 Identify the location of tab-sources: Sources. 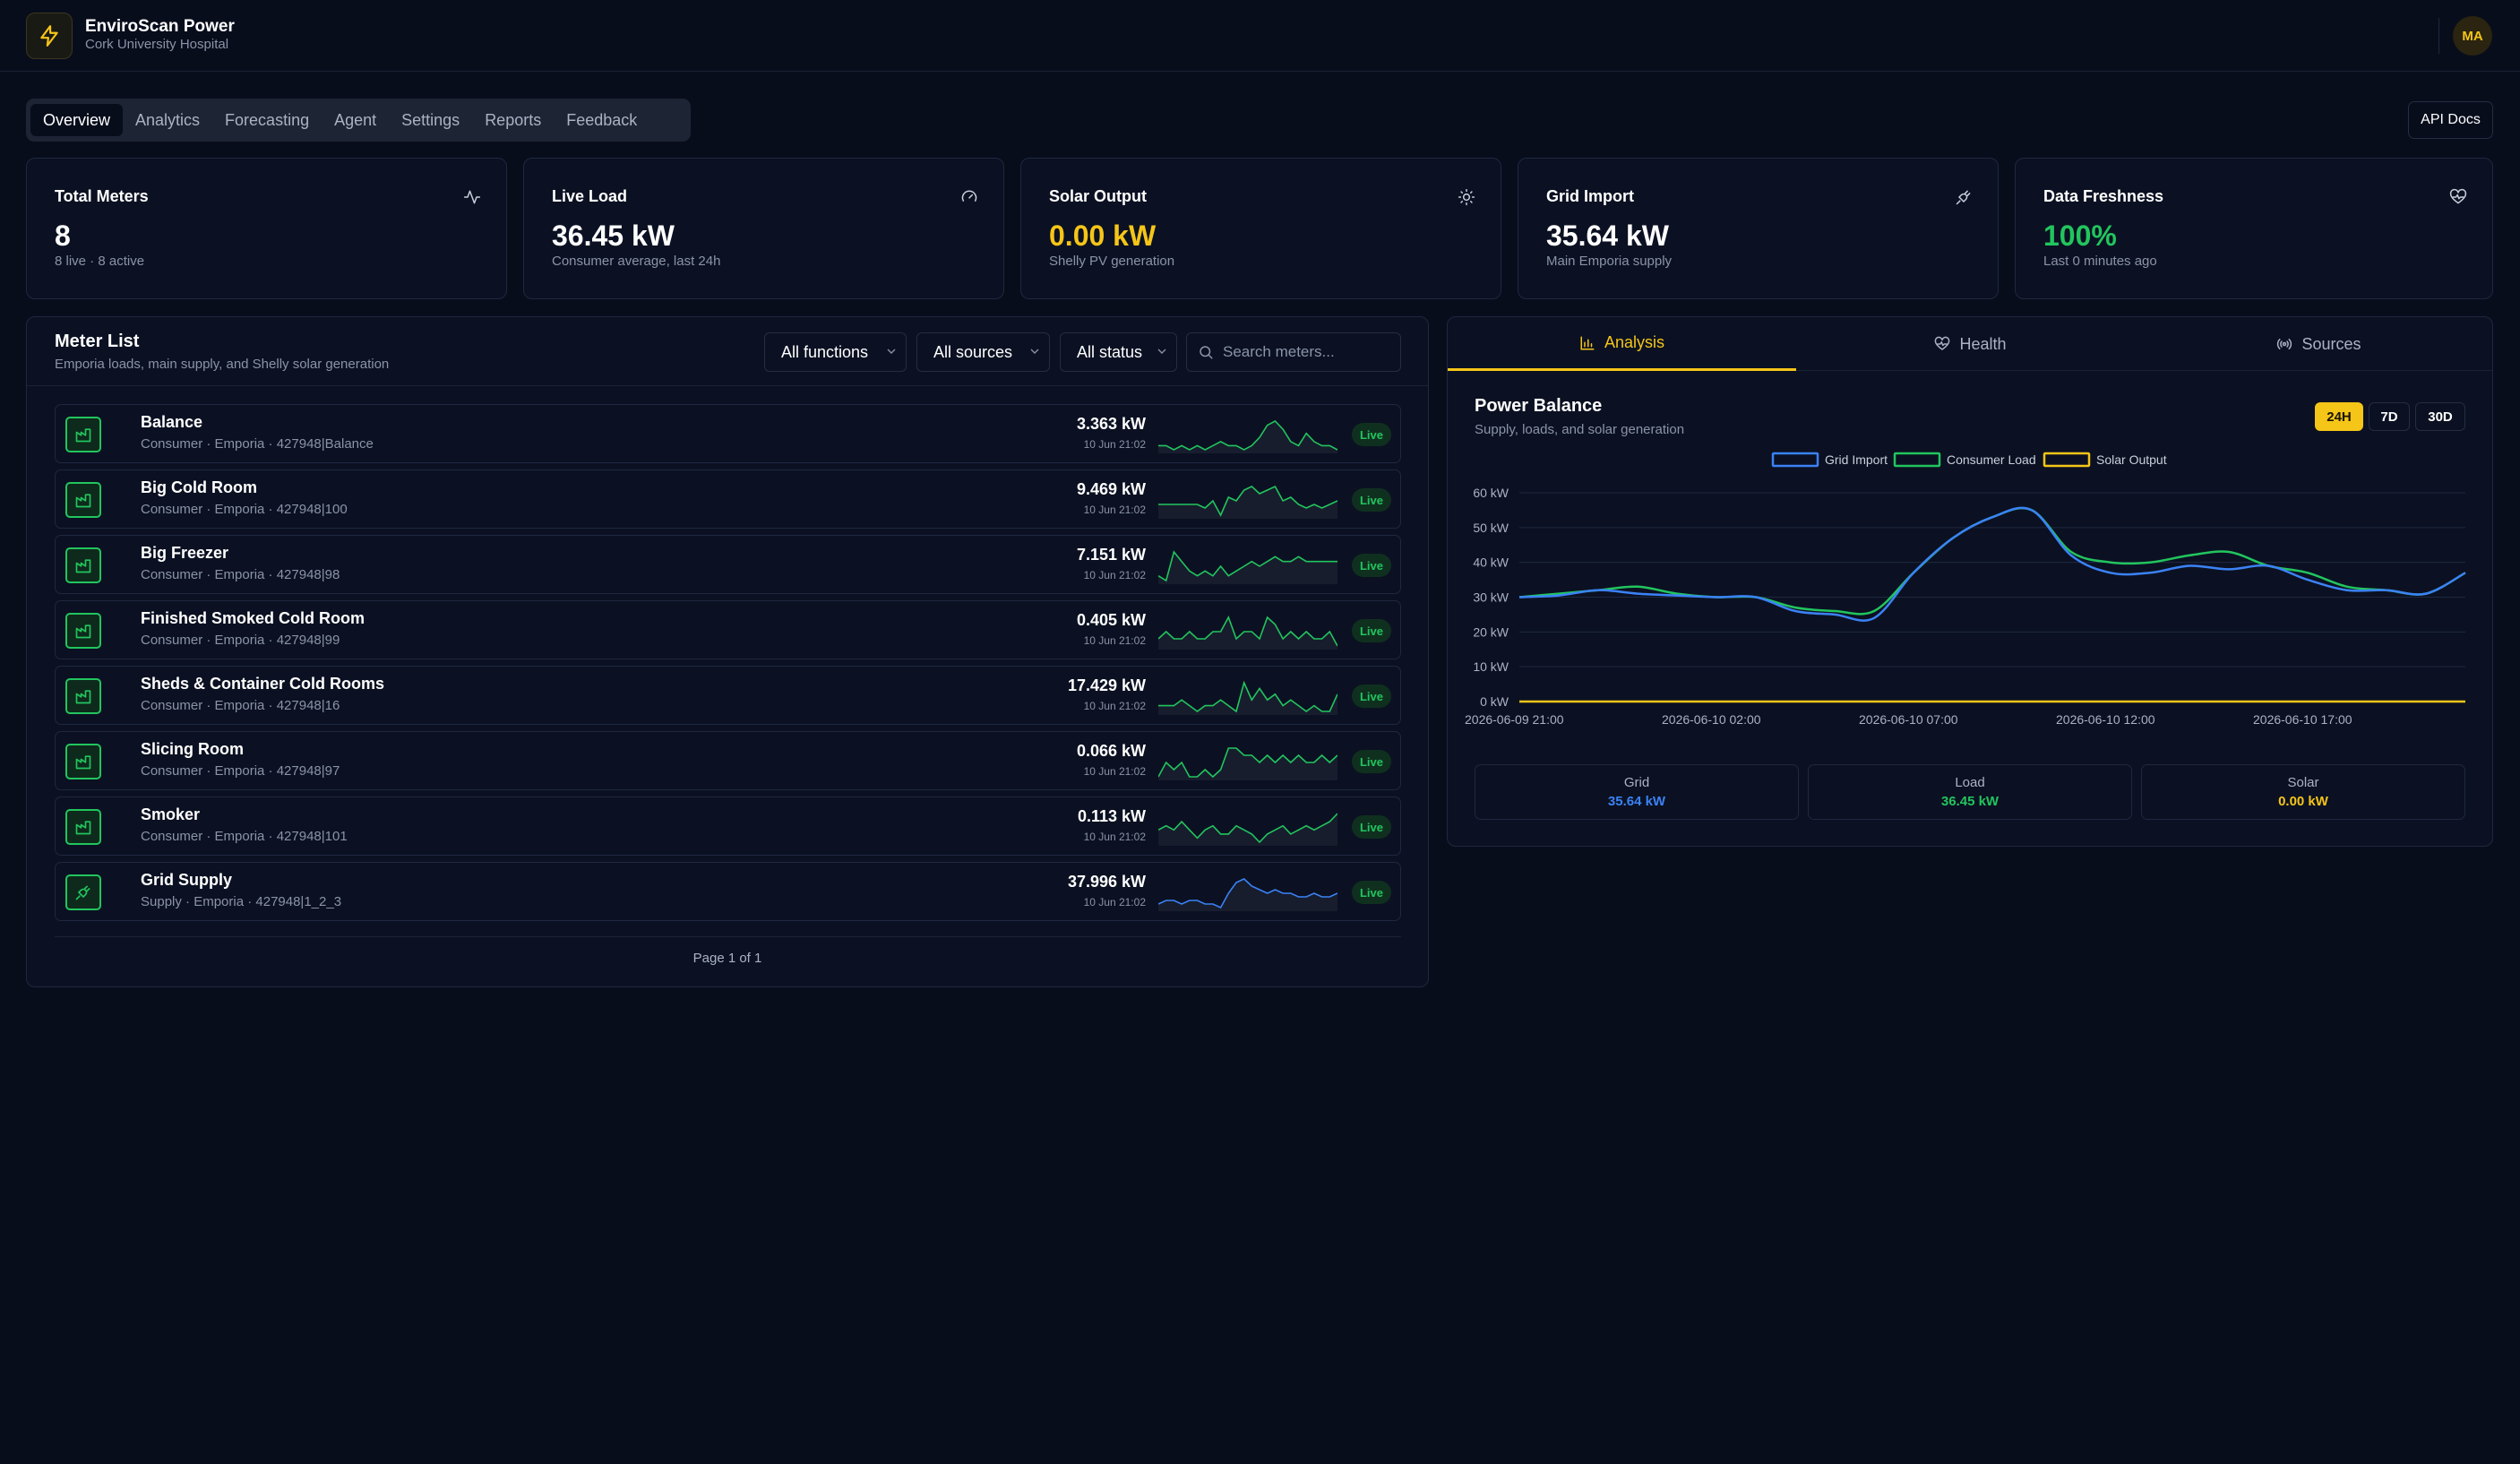
(2319, 344).